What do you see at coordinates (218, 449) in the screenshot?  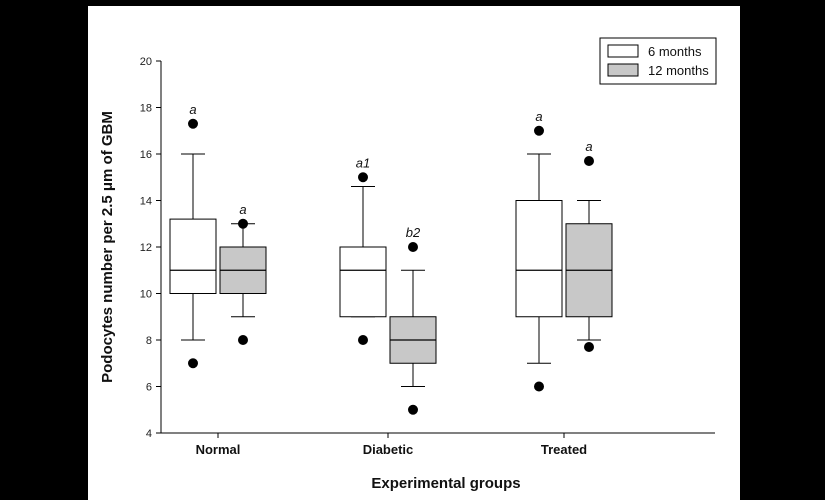 I see `category-label: Normal` at bounding box center [218, 449].